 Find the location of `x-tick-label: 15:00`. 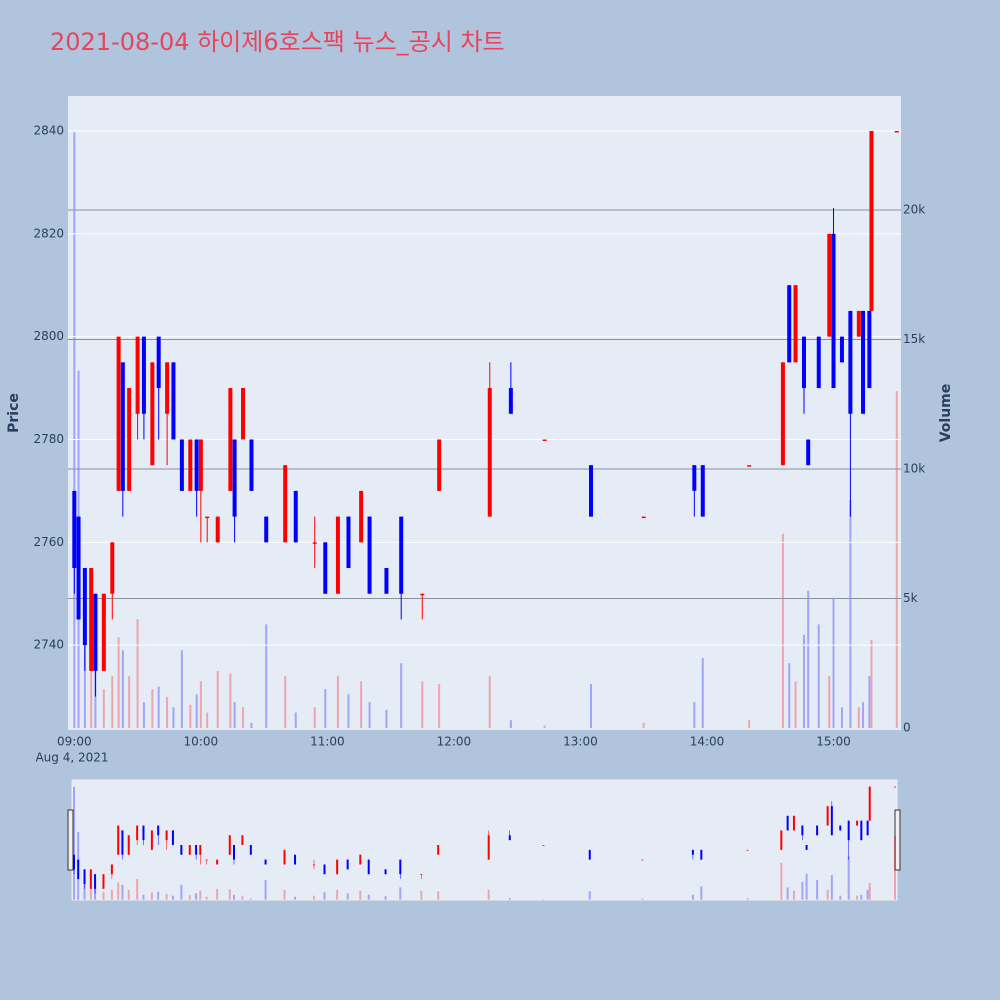

x-tick-label: 15:00 is located at coordinates (833, 742).